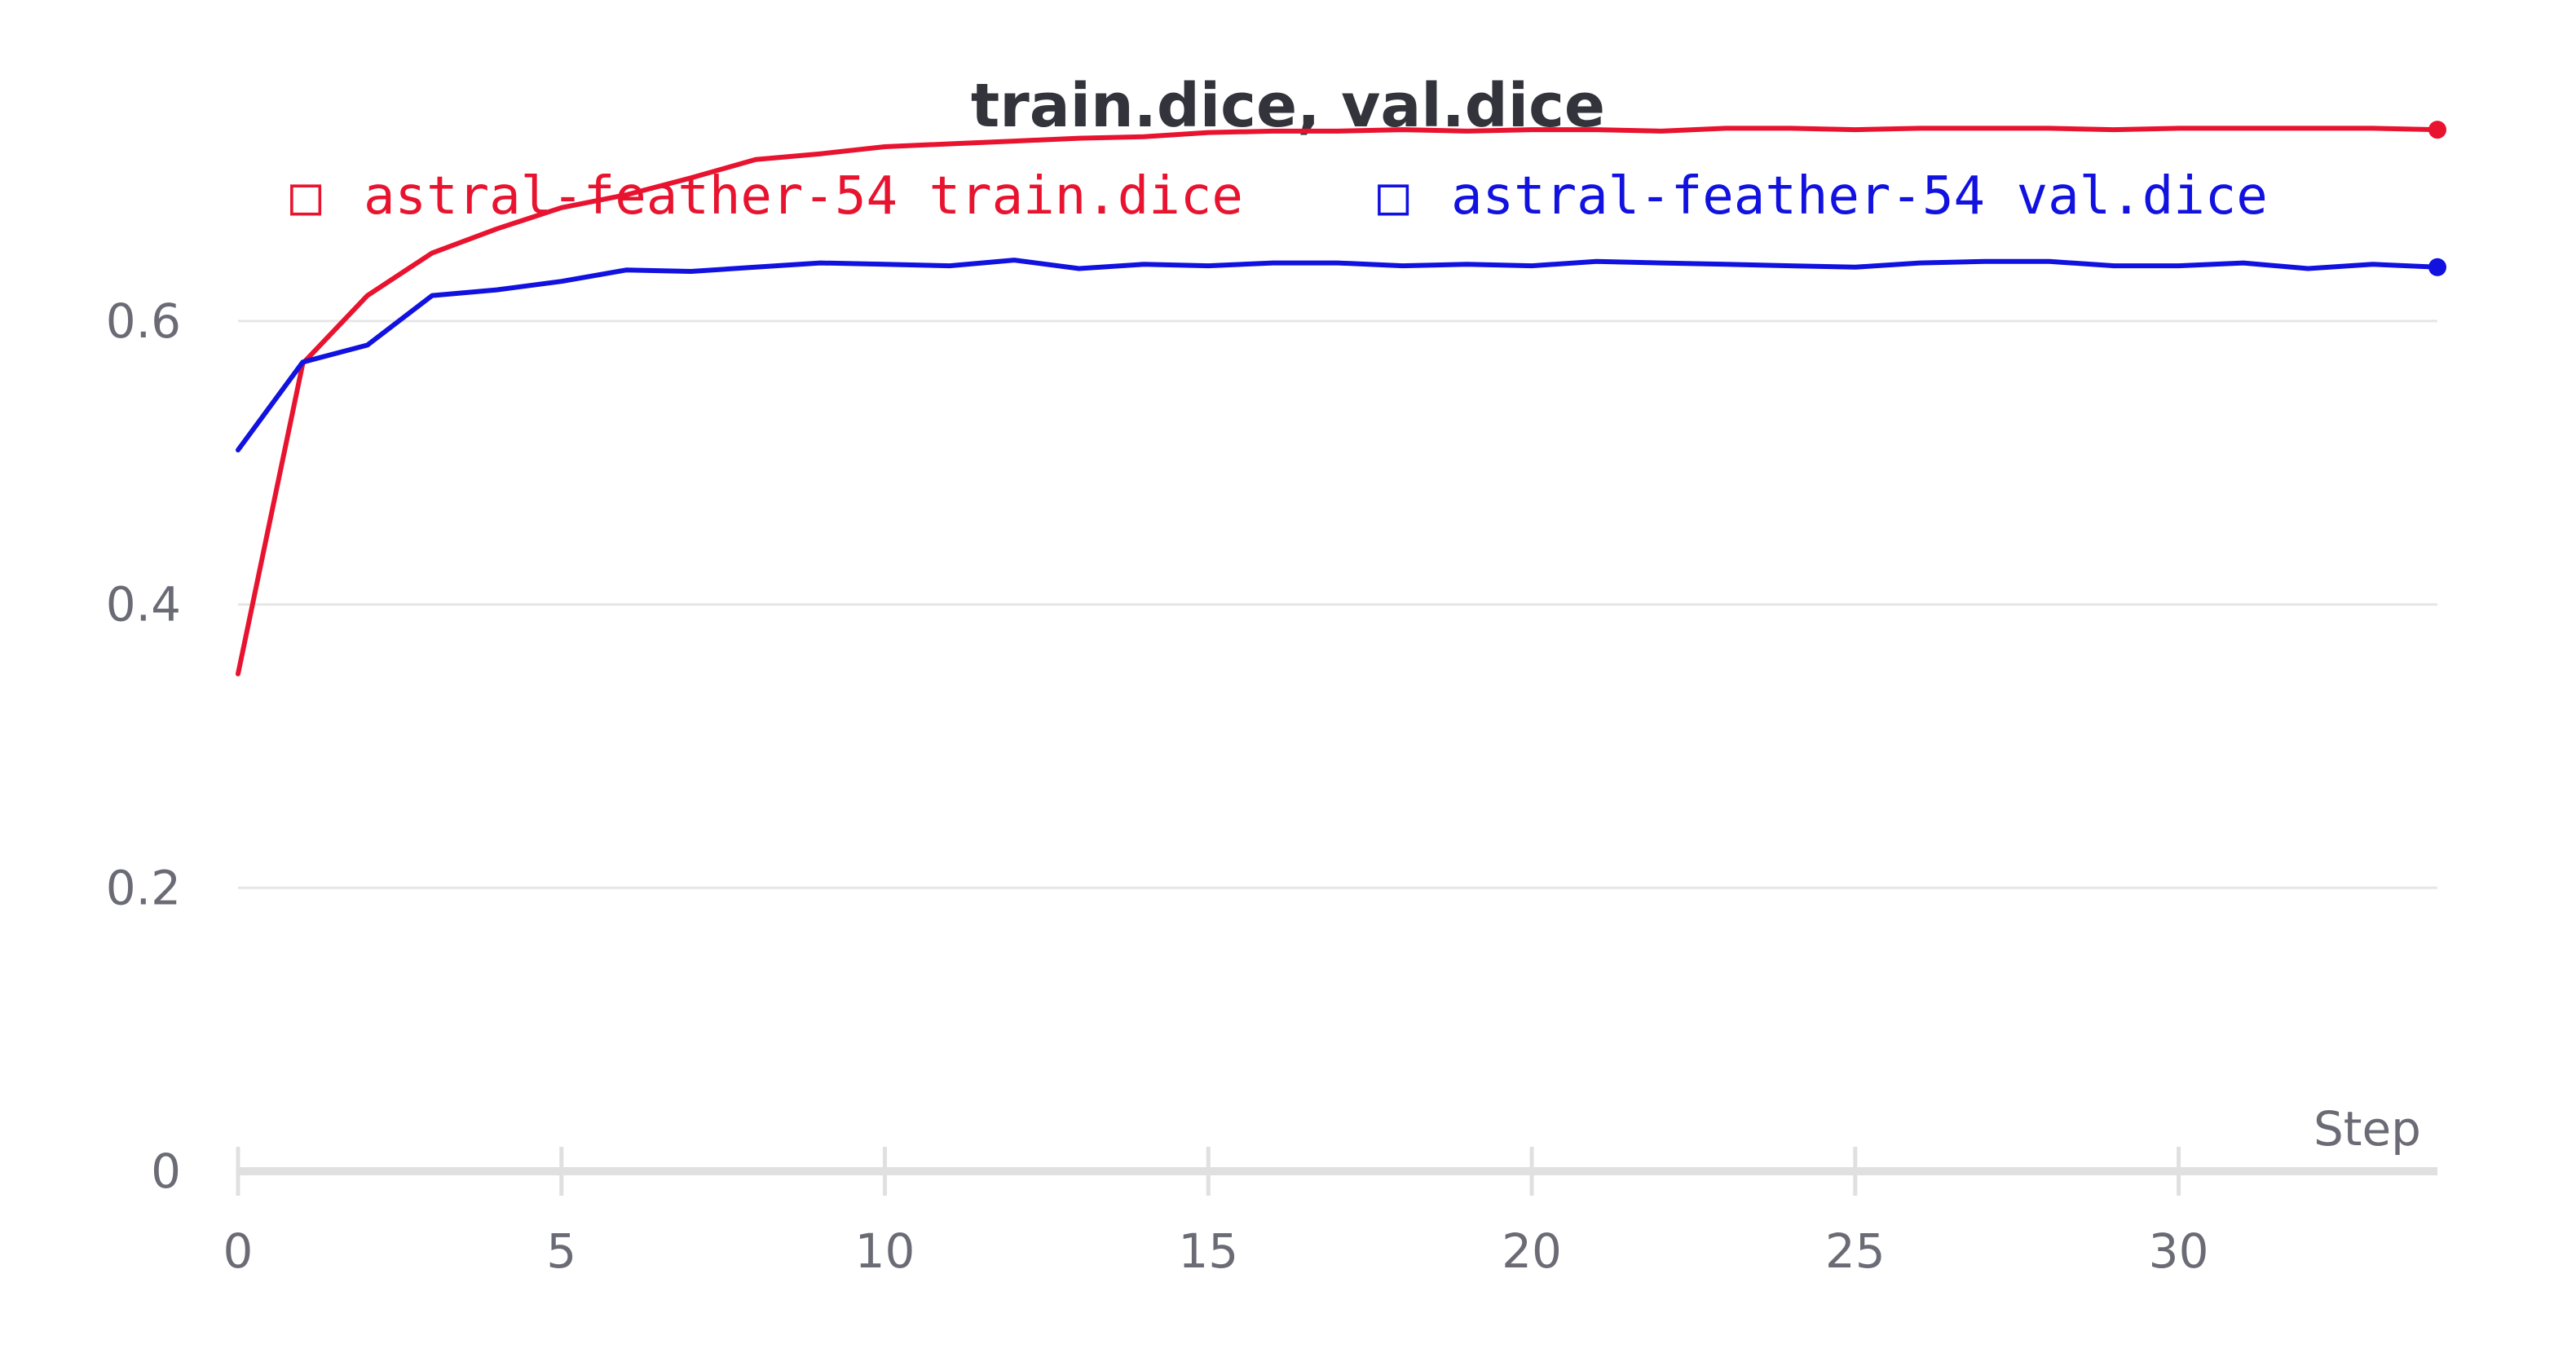 The image size is (2576, 1353). I want to click on legend-label: astral-feather-54 val.dice, so click(1859, 196).